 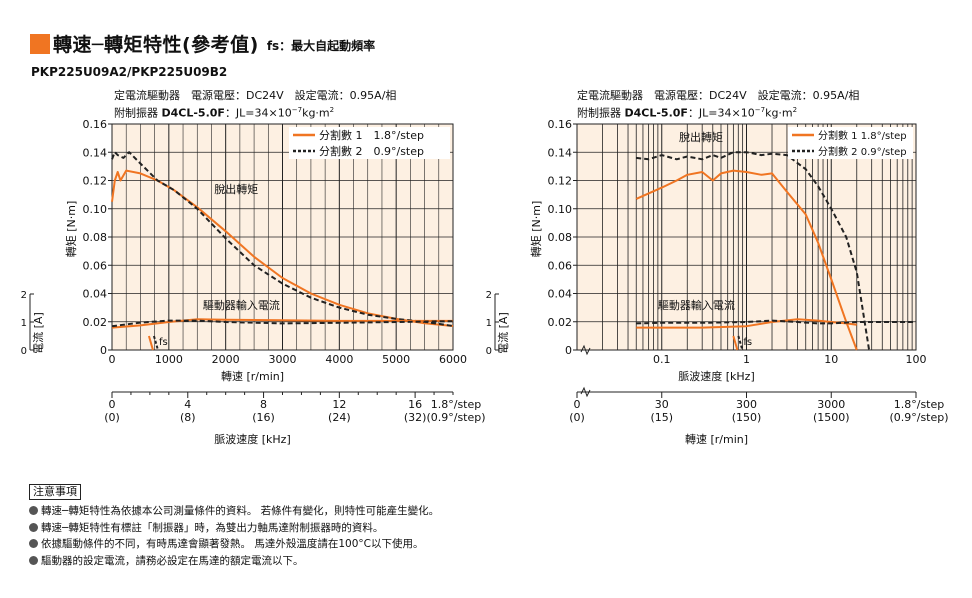 What do you see at coordinates (321, 46) in the screenshot?
I see `fs-note: fs：最大自起動頻率` at bounding box center [321, 46].